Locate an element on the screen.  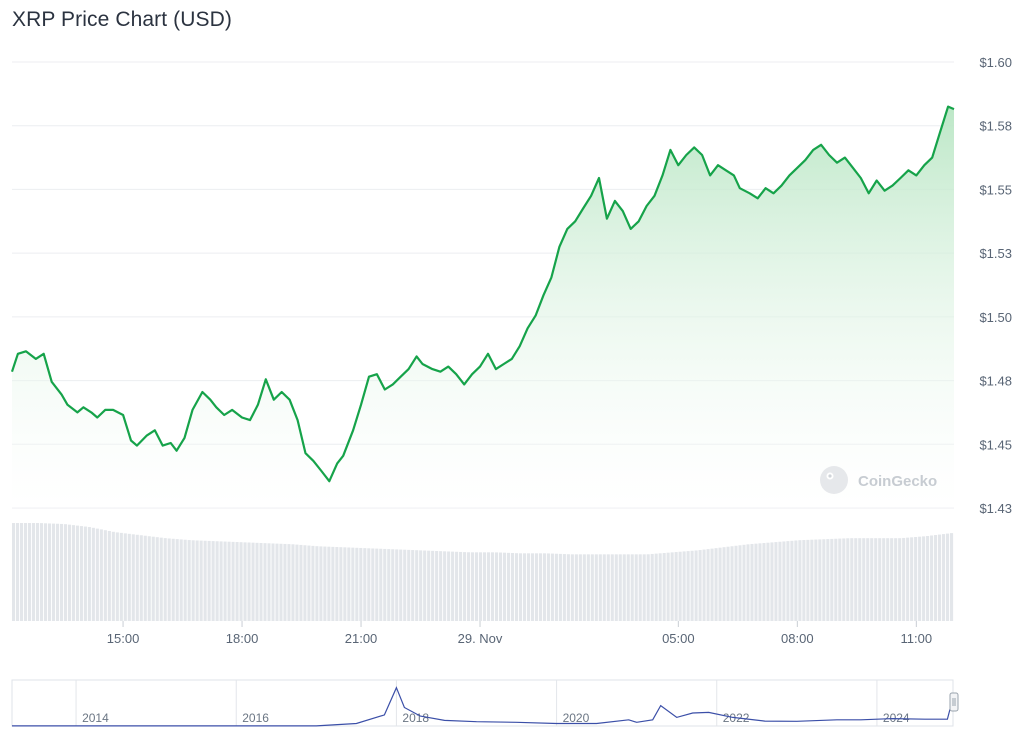
navigator-handle is located at coordinates (954, 702).